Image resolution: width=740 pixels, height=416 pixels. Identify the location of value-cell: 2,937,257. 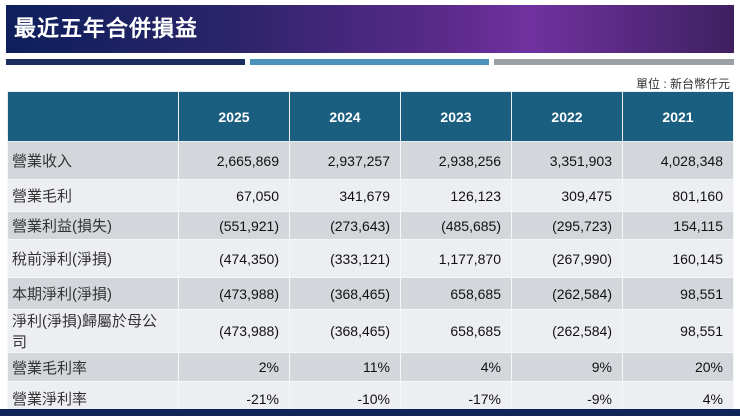
(345, 160).